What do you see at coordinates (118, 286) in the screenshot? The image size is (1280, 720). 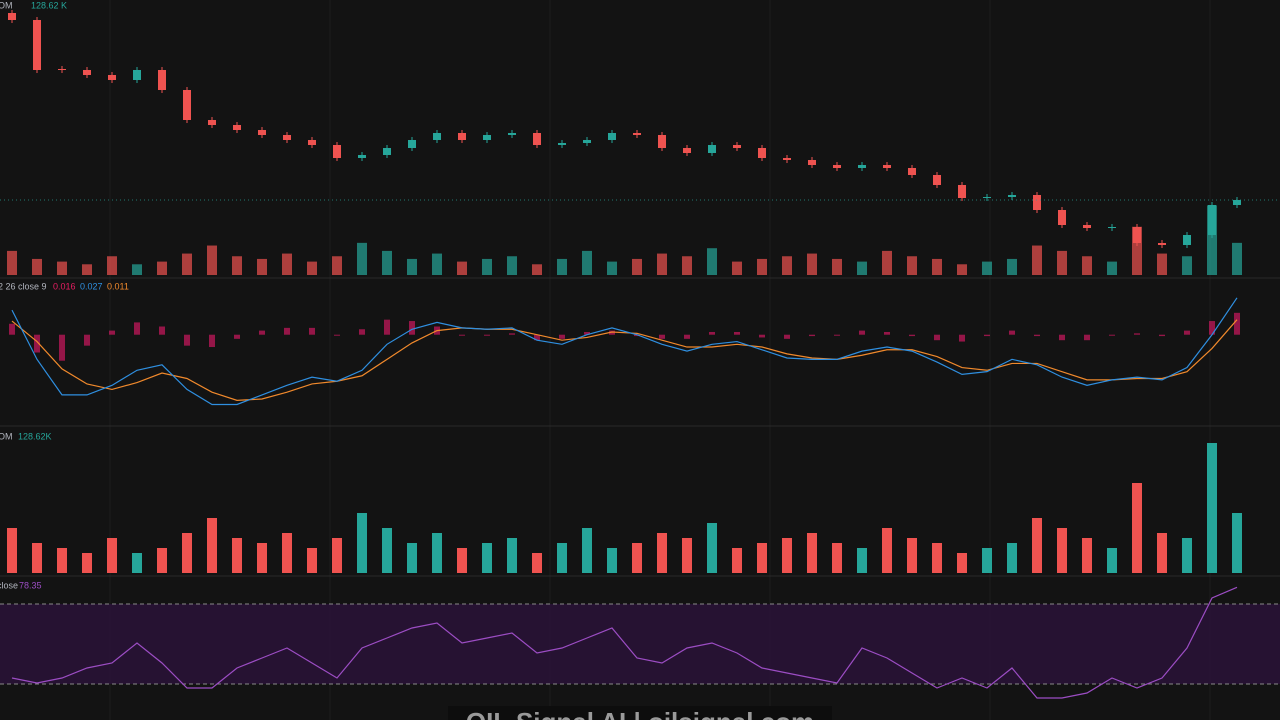 I see `legend-value: 0.011` at bounding box center [118, 286].